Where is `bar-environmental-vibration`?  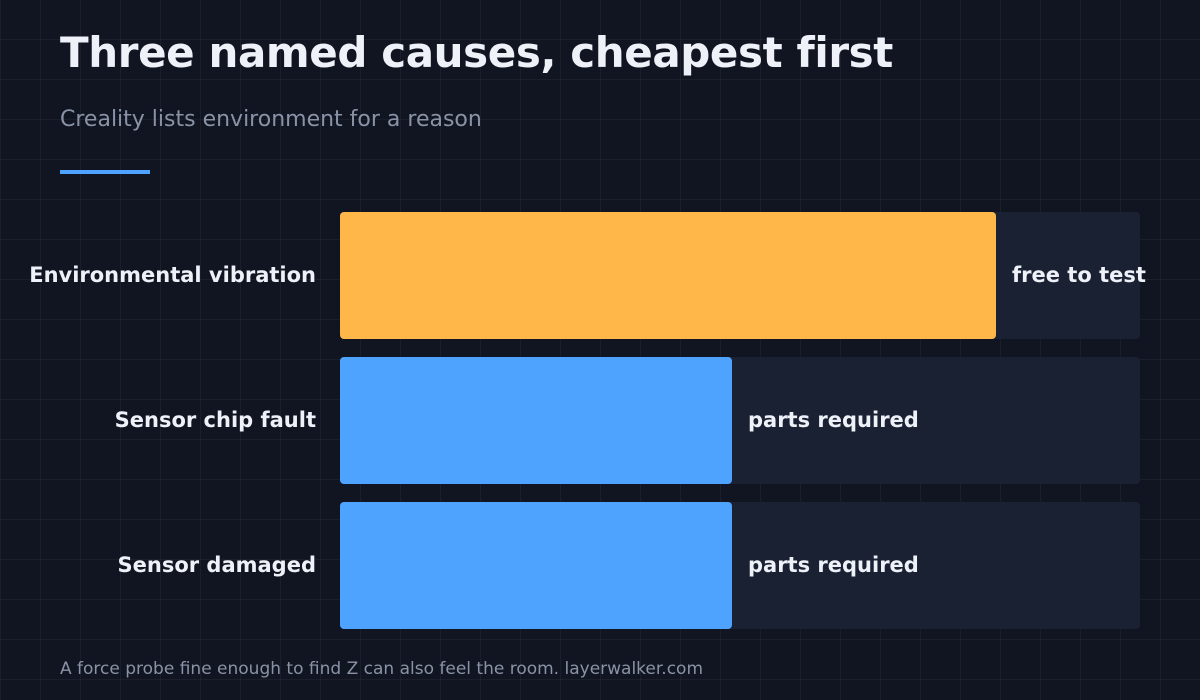 bar-environmental-vibration is located at coordinates (668, 275).